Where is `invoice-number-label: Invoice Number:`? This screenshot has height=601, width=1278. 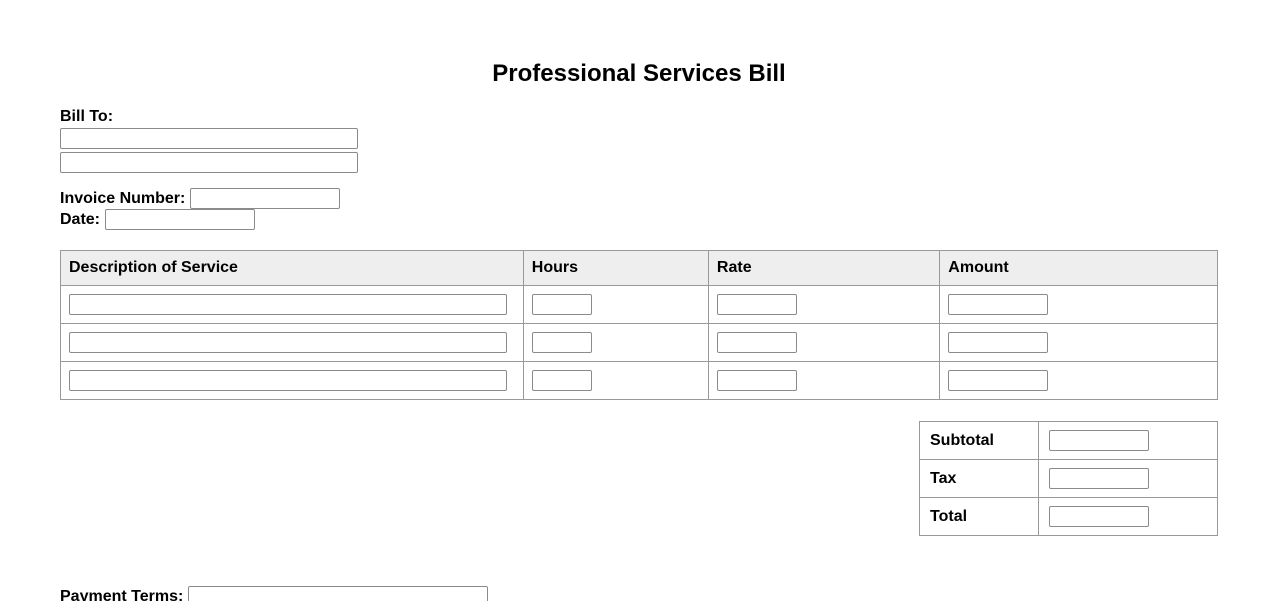 invoice-number-label: Invoice Number: is located at coordinates (123, 198).